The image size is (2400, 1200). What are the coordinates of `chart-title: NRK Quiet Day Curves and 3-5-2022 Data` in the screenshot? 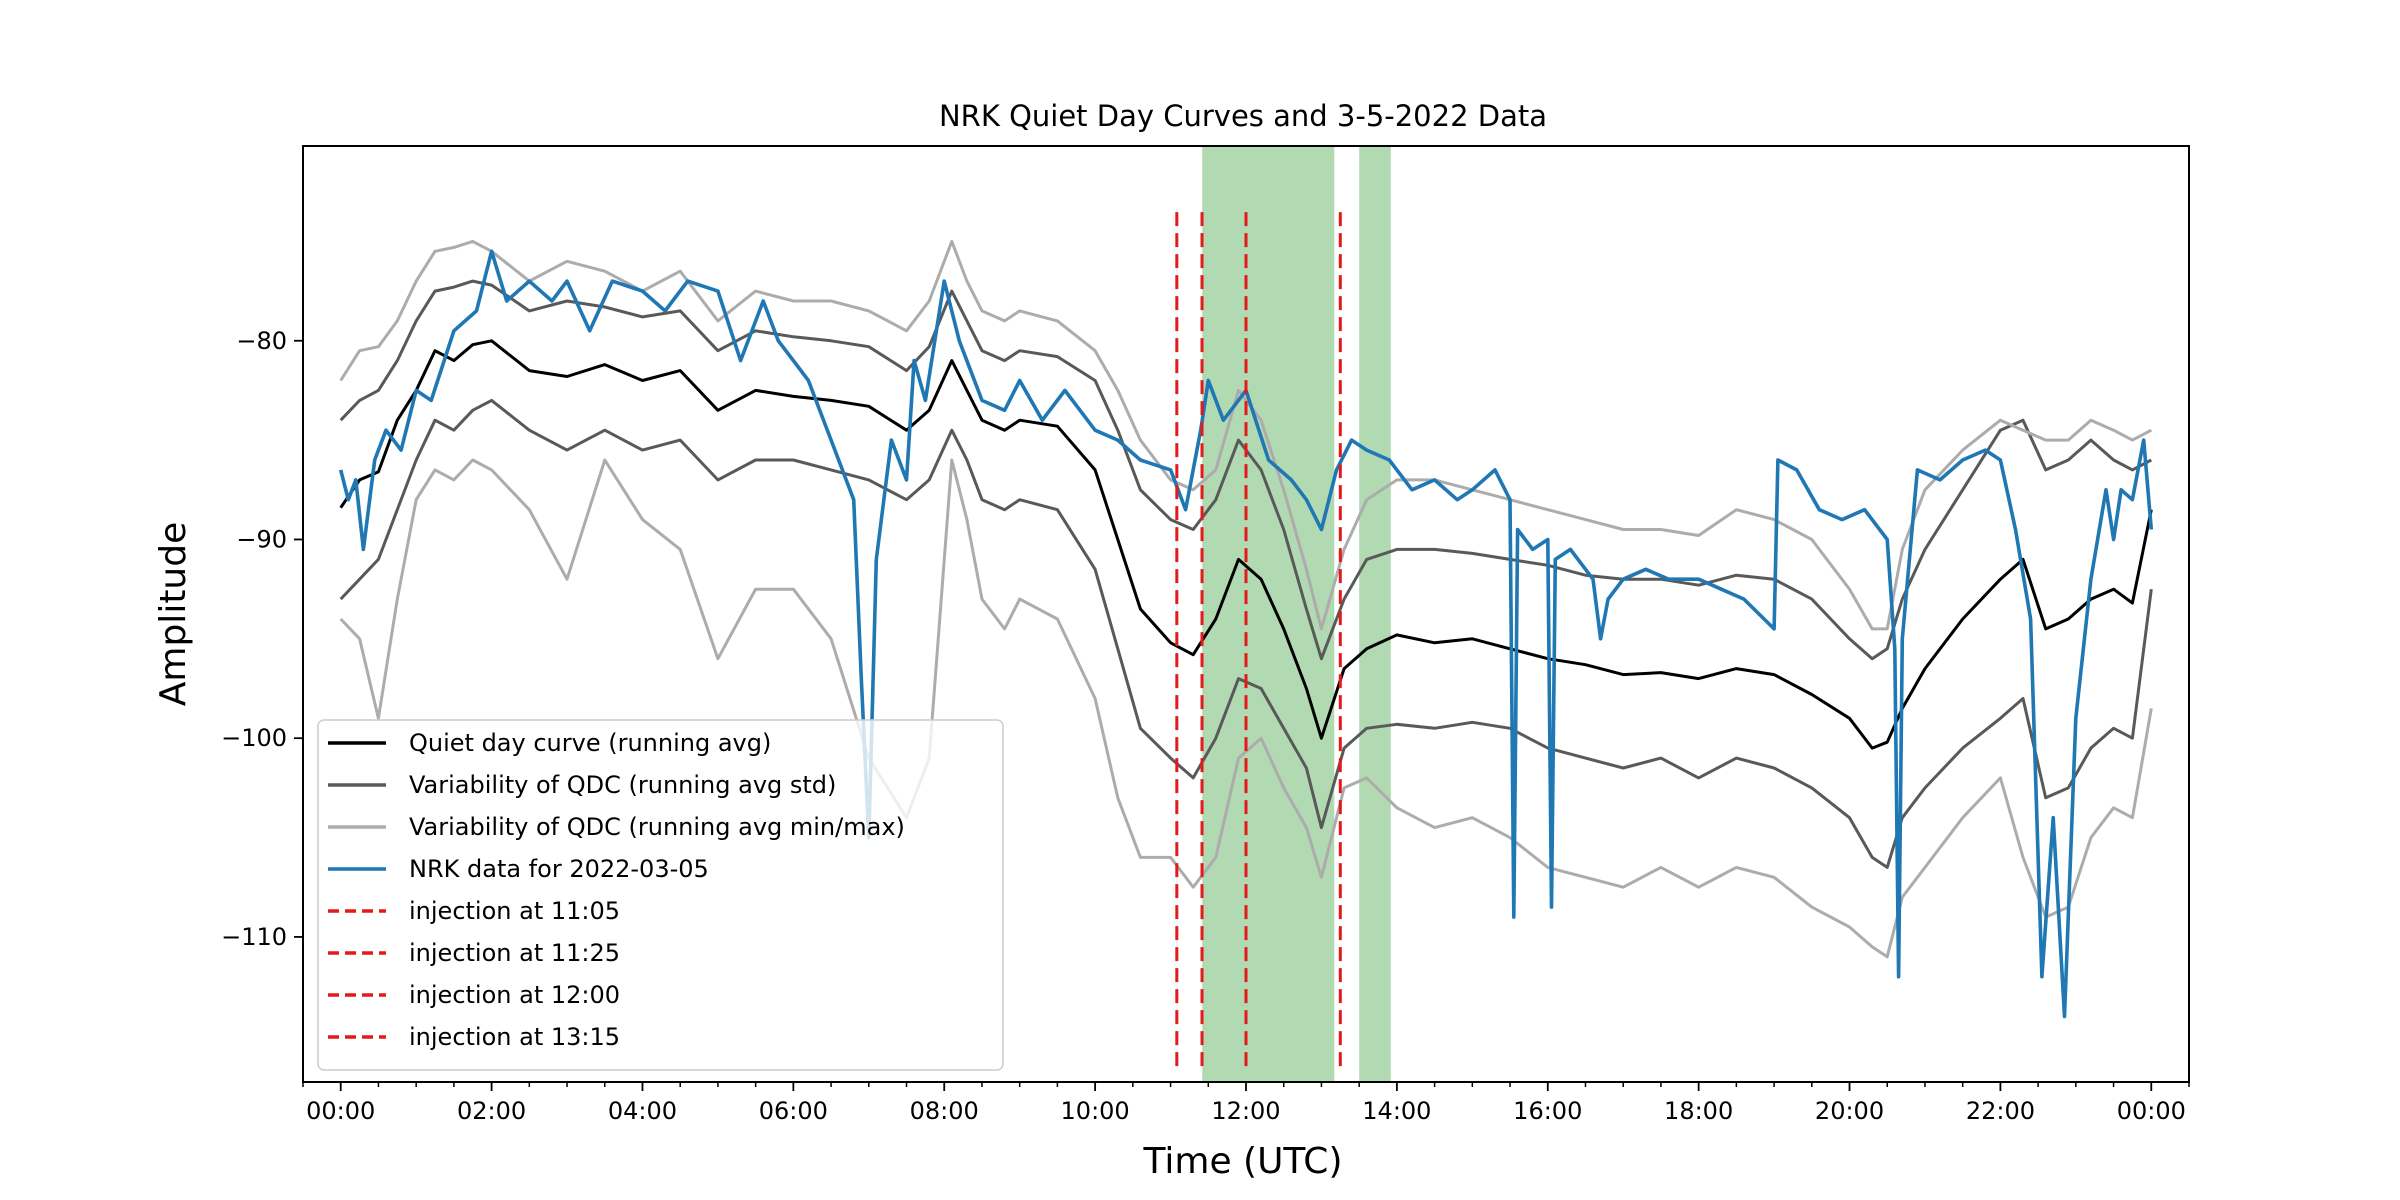 It's located at (1243, 116).